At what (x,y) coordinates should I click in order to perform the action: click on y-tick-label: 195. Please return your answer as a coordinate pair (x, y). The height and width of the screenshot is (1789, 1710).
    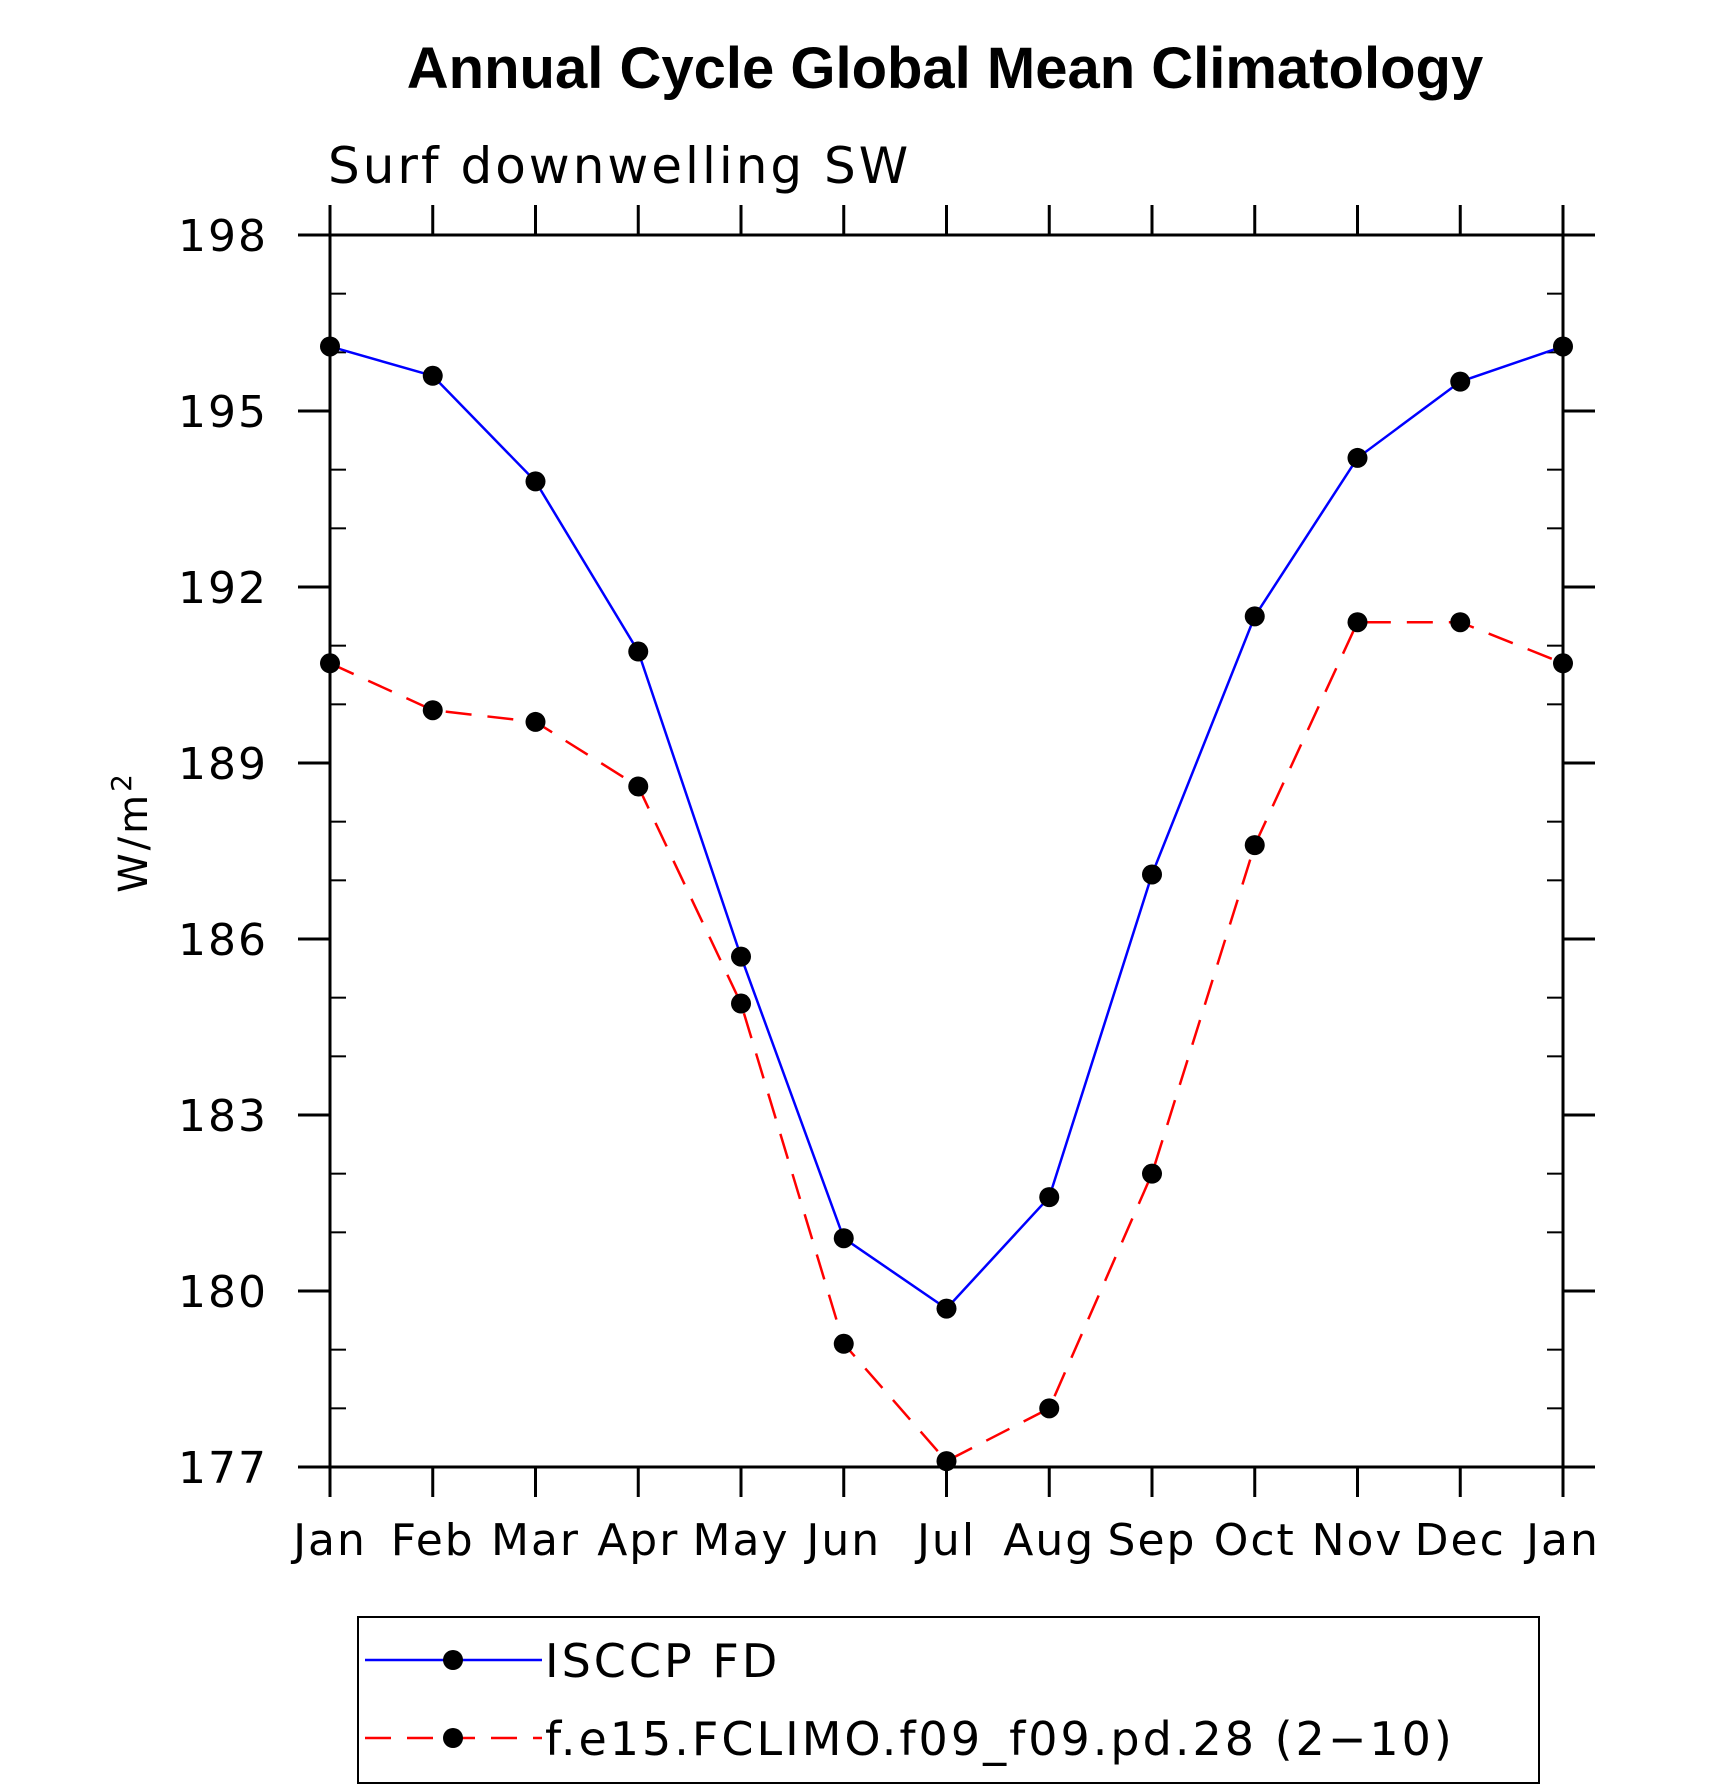
    Looking at the image, I should click on (223, 412).